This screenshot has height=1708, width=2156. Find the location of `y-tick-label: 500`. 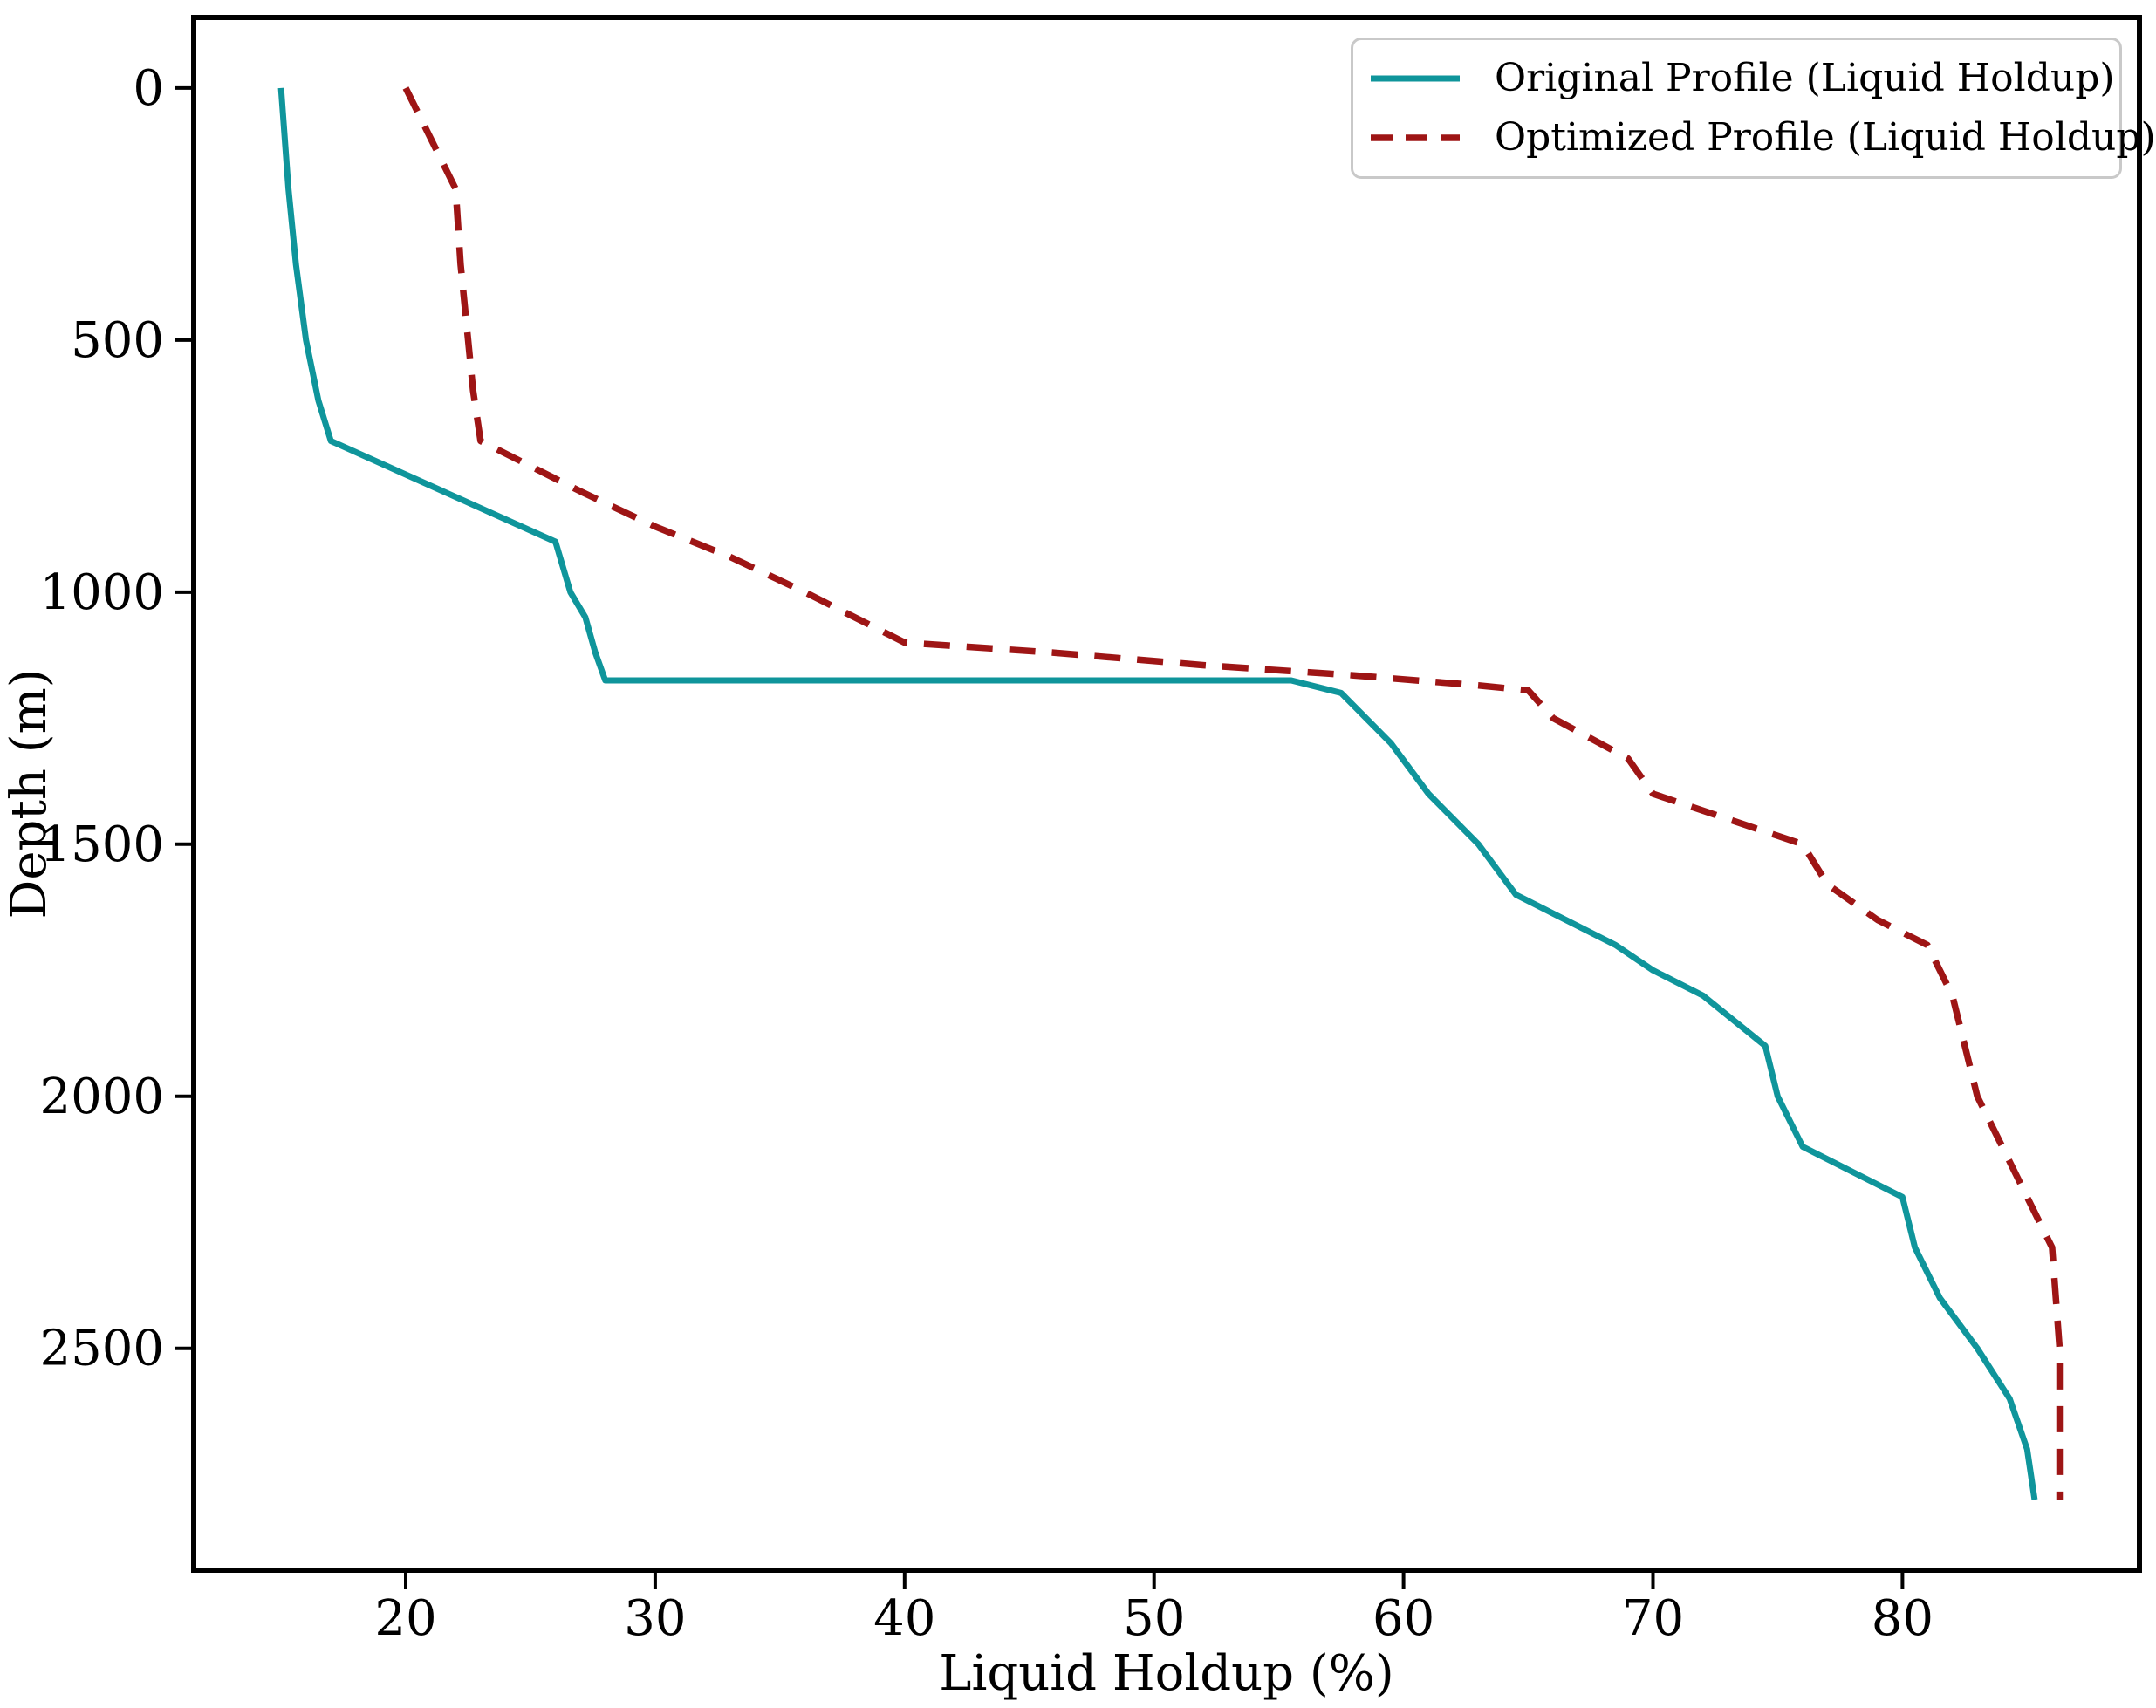

y-tick-label: 500 is located at coordinates (117, 341).